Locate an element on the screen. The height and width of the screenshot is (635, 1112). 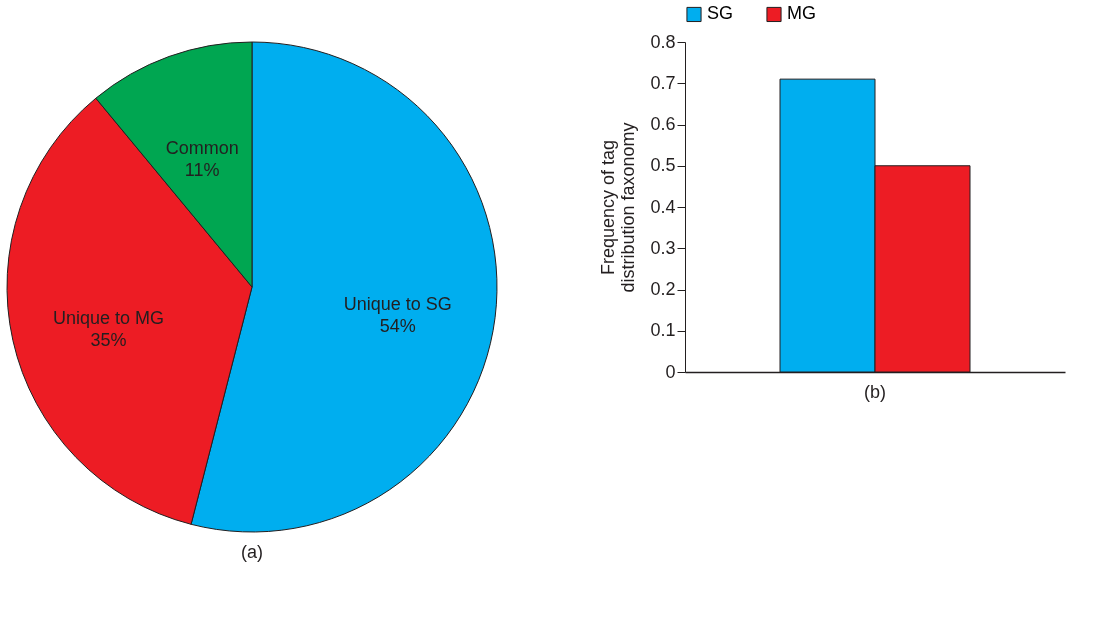
y-tick-label: 0.6 is located at coordinates (663, 124).